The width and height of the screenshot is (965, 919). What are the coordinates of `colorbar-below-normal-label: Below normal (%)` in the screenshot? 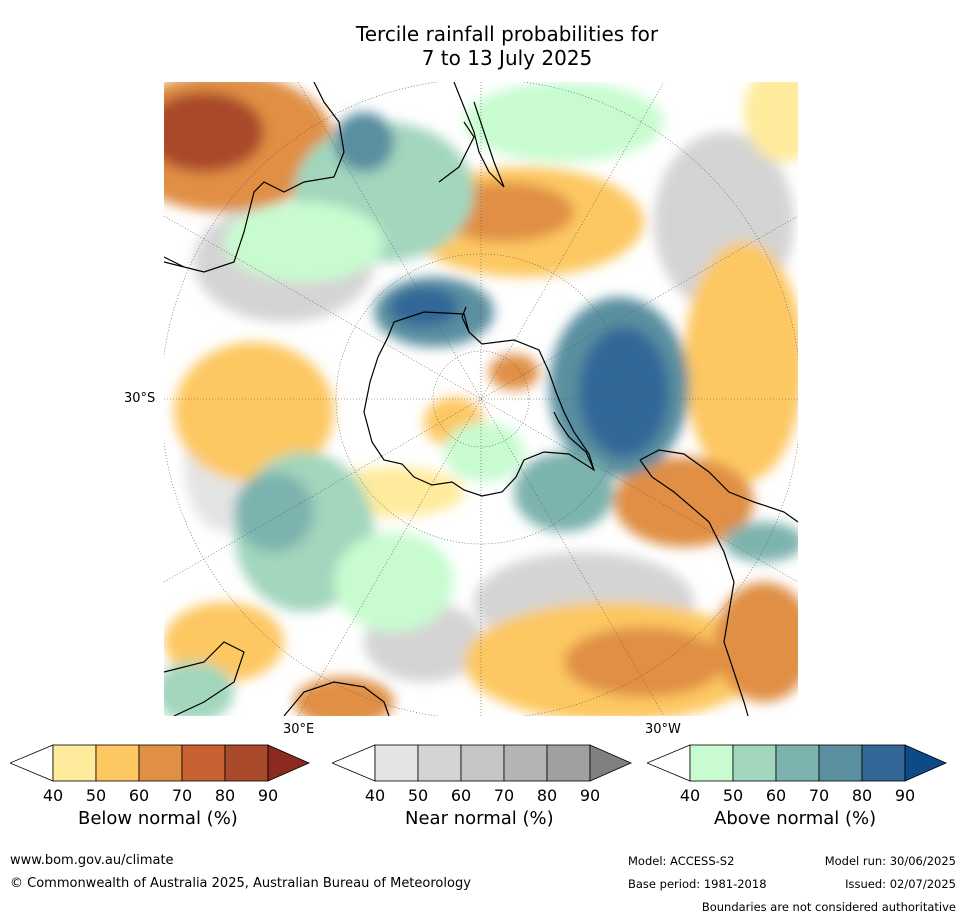 It's located at (158, 818).